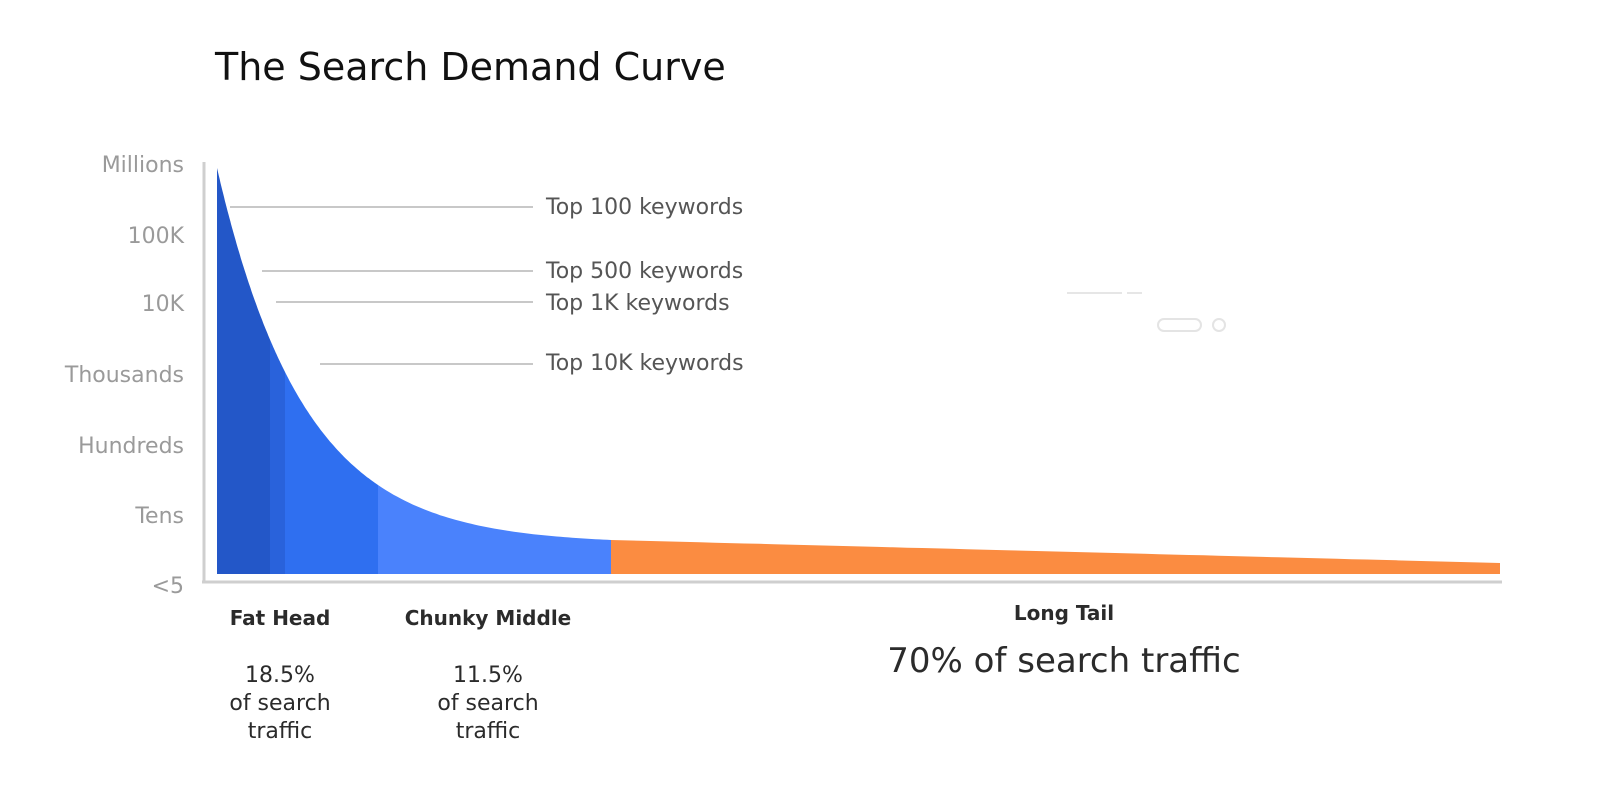  I want to click on annotation-label: Top 1K keywords, so click(637, 303).